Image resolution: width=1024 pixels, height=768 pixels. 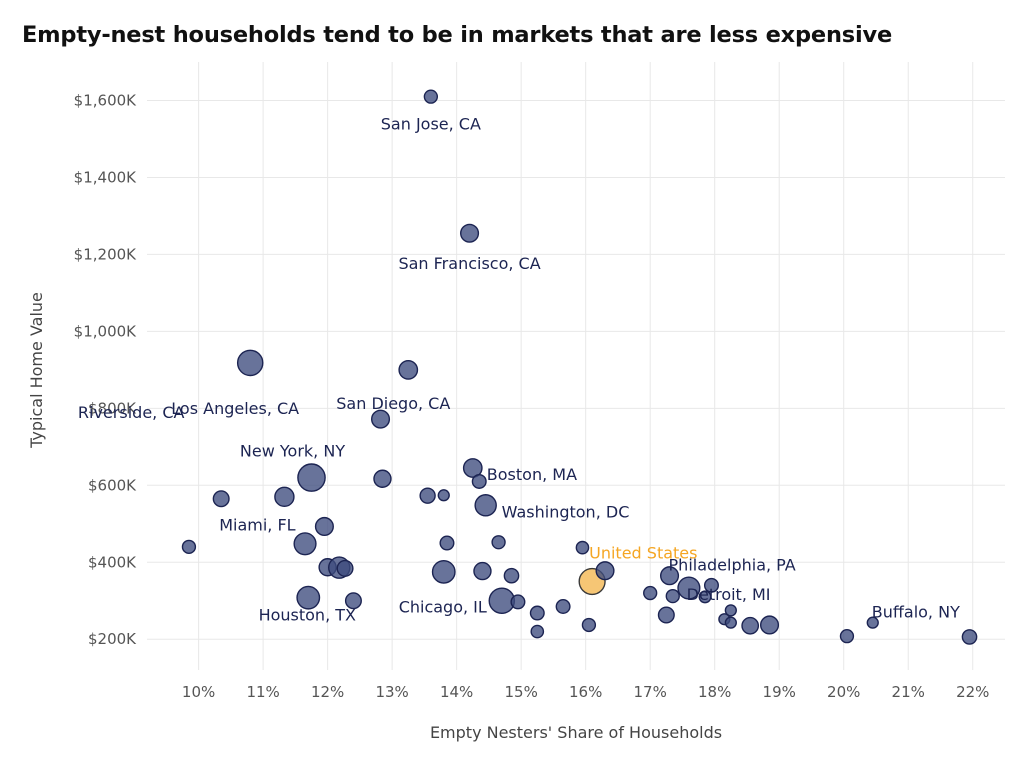 I want to click on y-tick-label: $600K, so click(x=112, y=485).